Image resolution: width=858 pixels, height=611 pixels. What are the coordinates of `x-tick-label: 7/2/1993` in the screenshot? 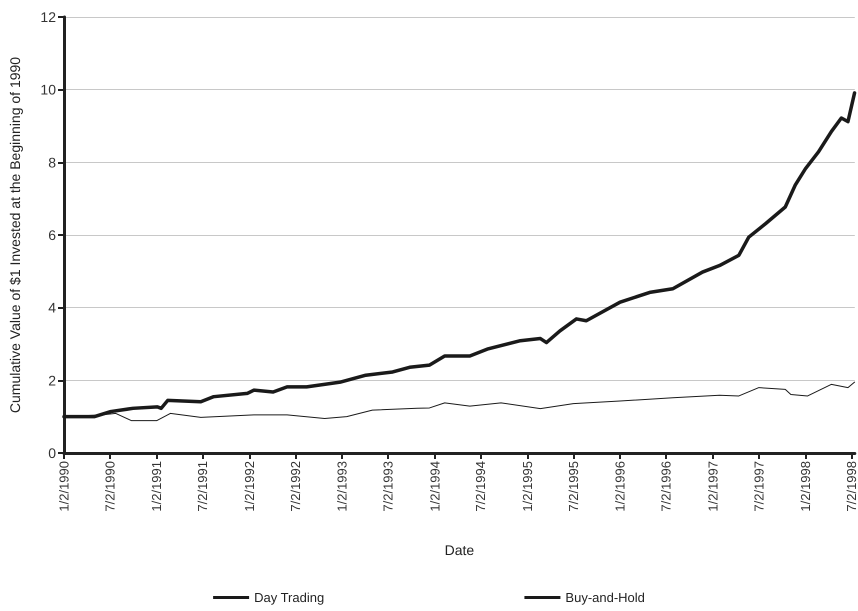 It's located at (388, 486).